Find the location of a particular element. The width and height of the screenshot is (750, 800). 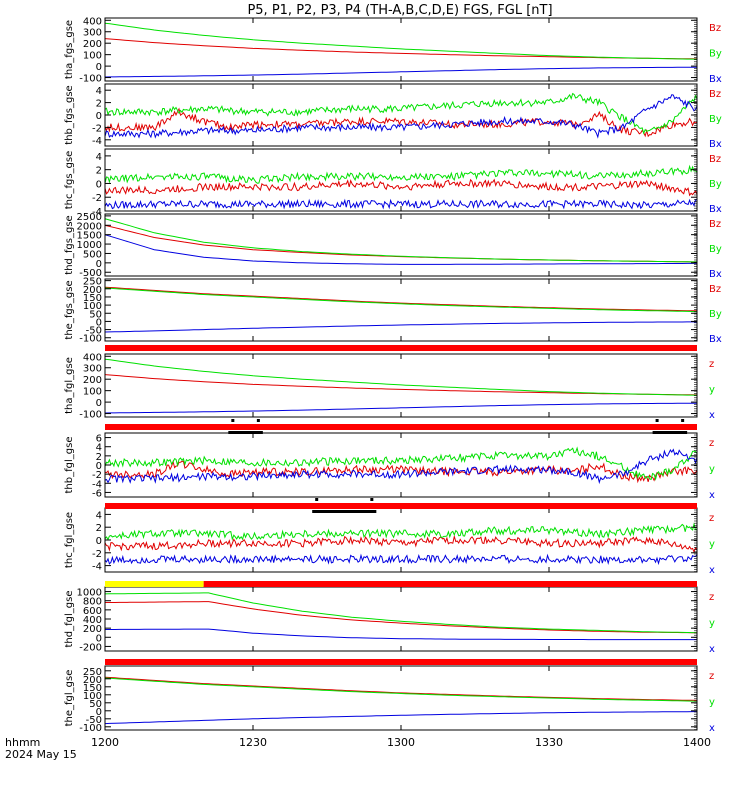

y-axis-label: the_fgl_gse is located at coordinates (69, 698).